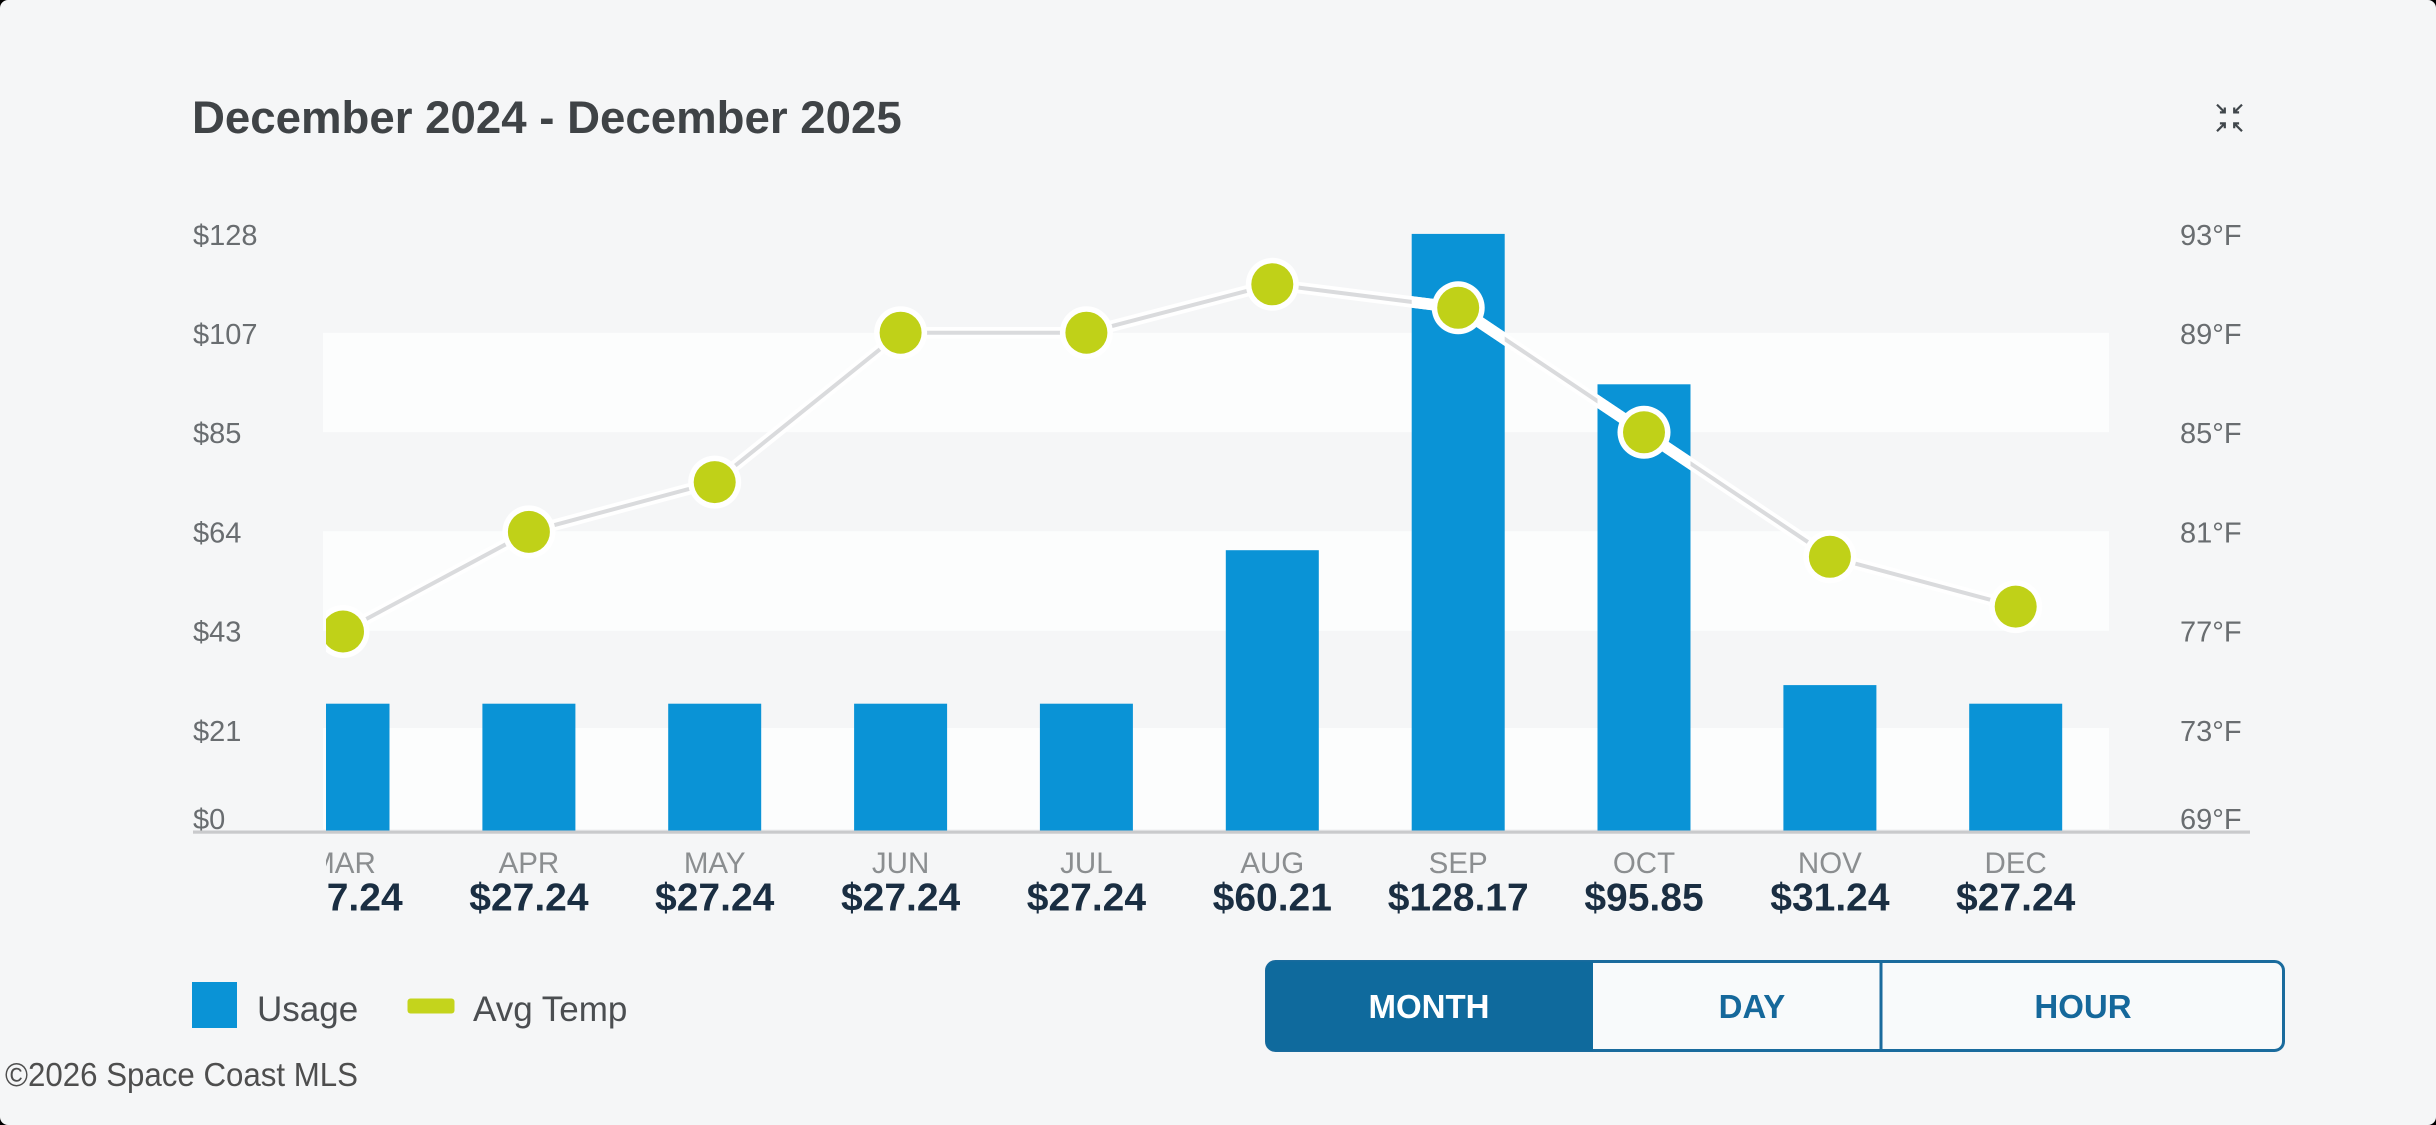 This screenshot has width=2436, height=1125. Describe the element at coordinates (900, 863) in the screenshot. I see `svg-text: JUN` at that location.